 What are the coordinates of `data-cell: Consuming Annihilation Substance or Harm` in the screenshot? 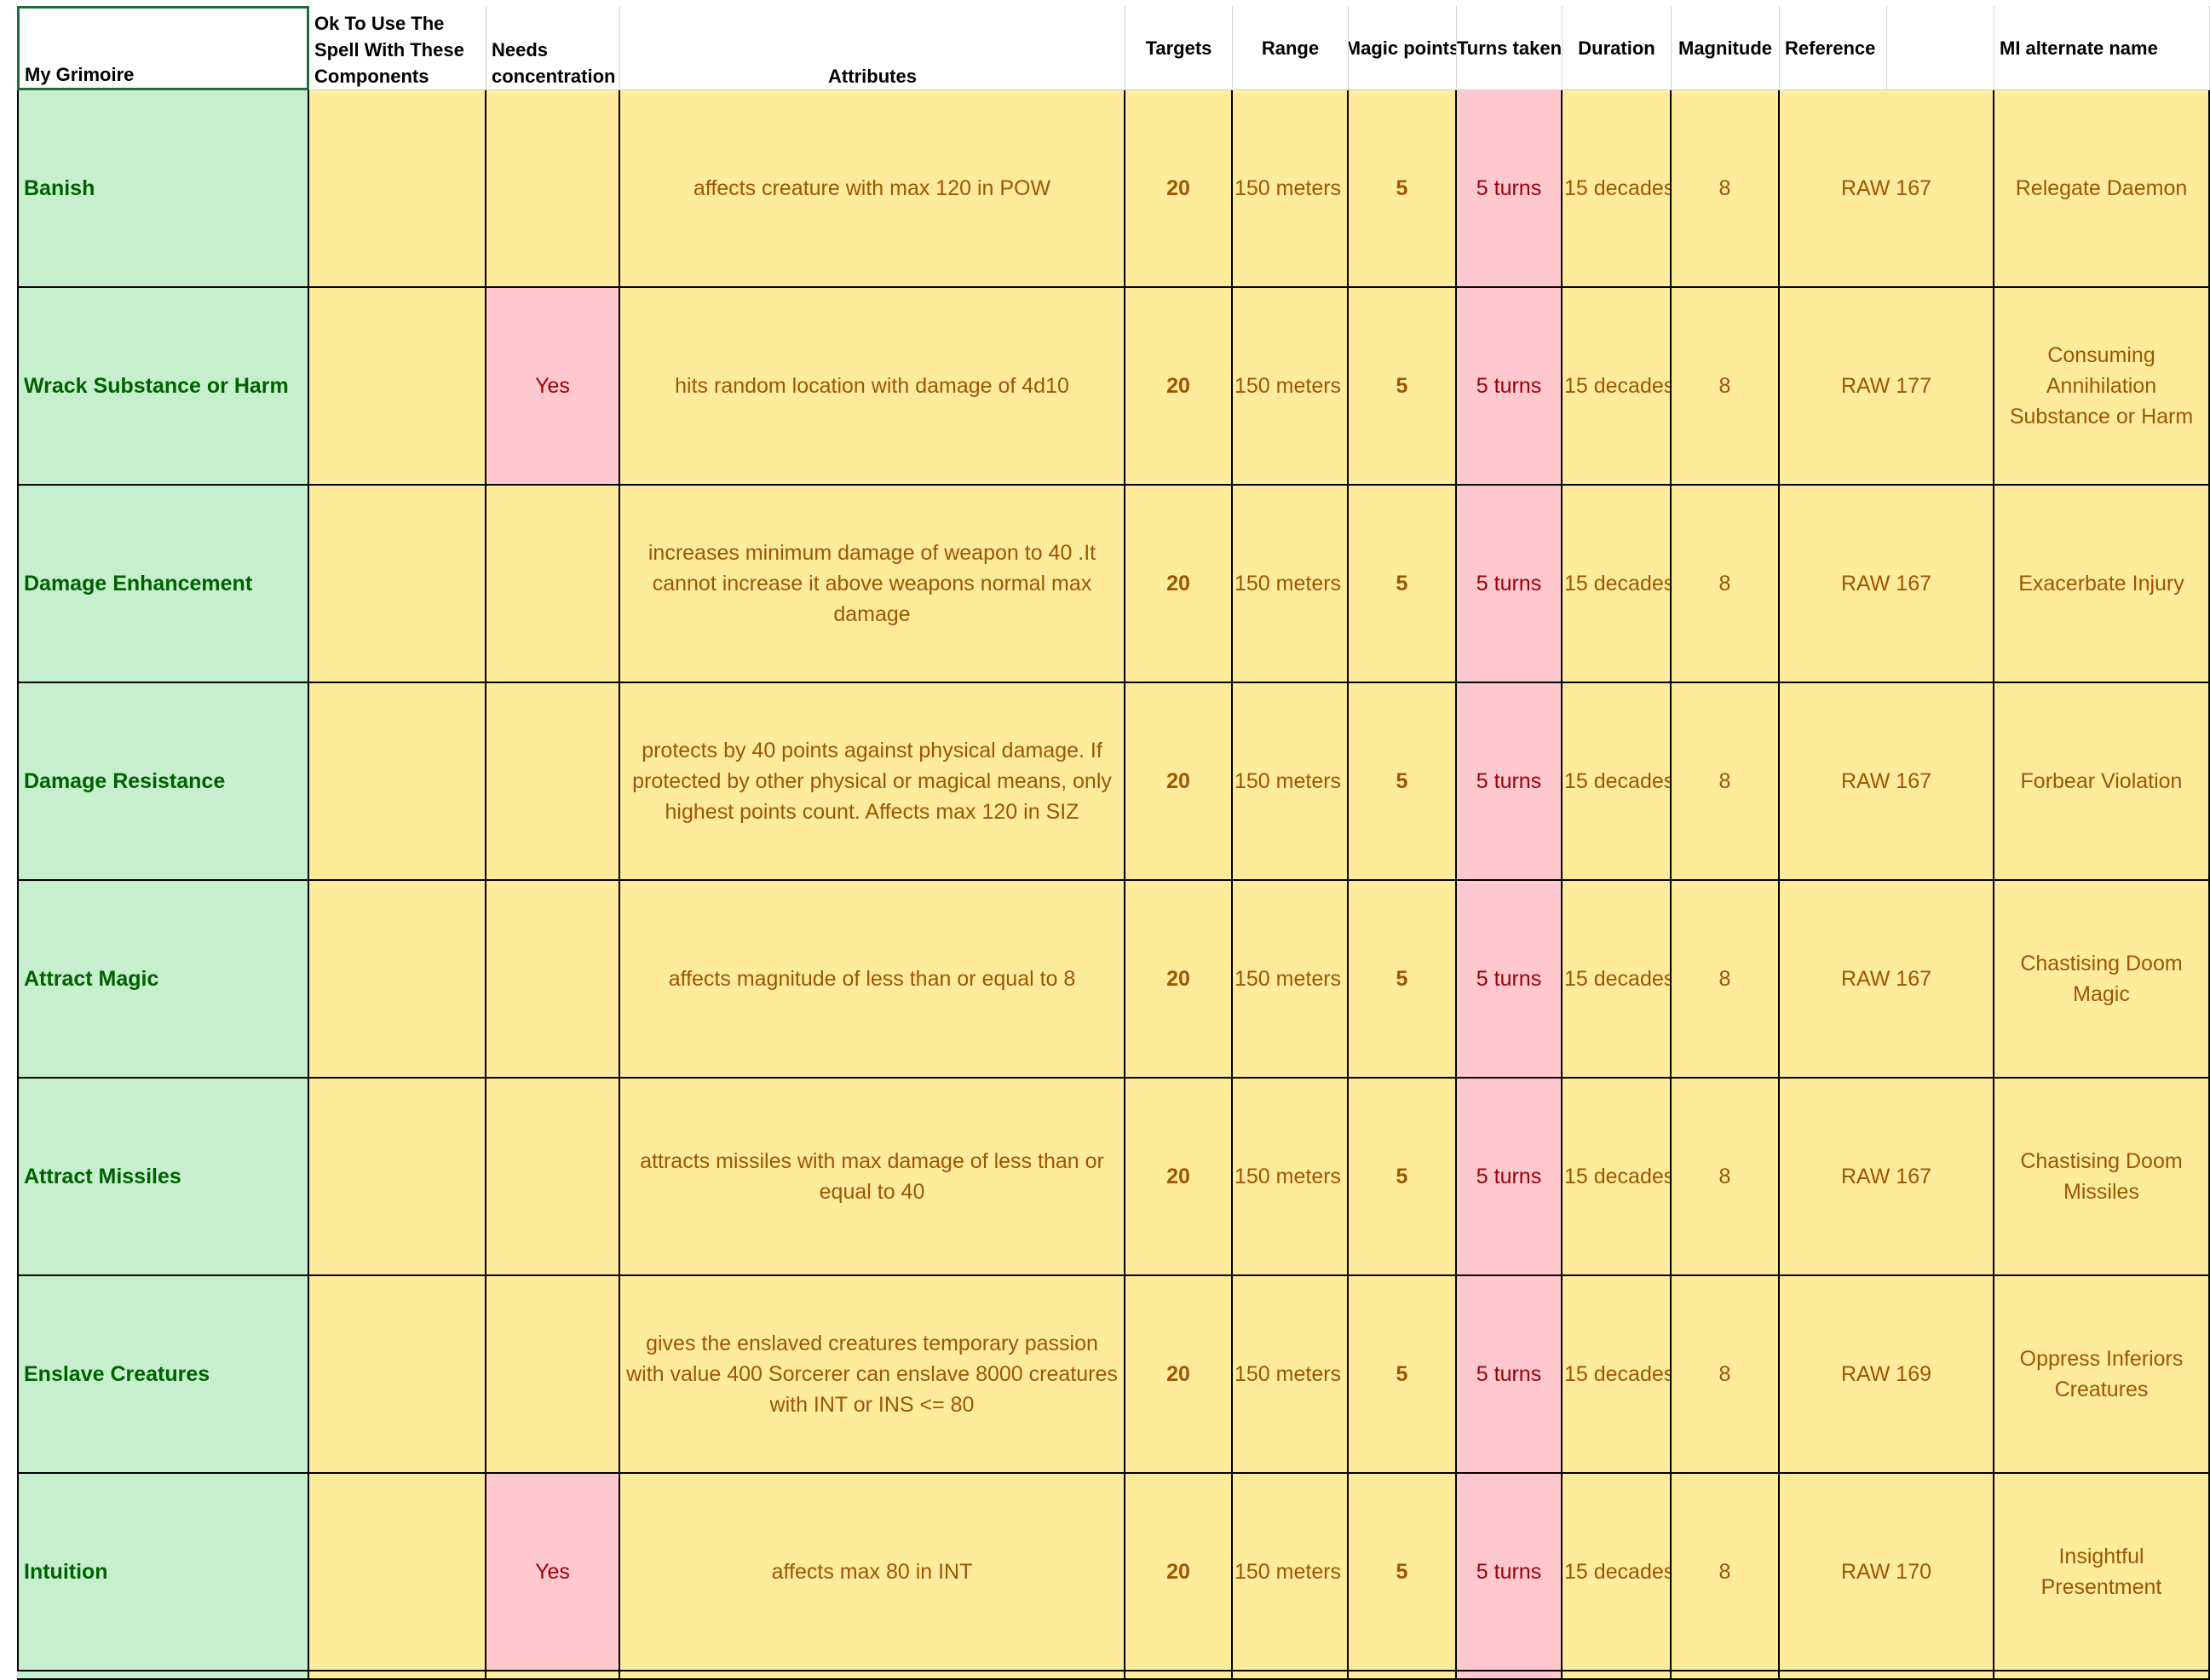 It's located at (2102, 387).